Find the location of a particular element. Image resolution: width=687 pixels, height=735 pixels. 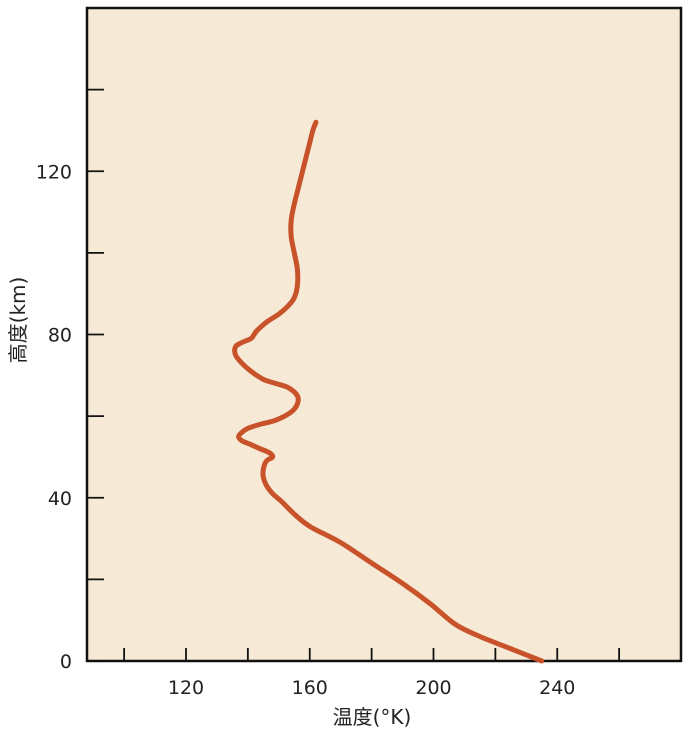

x-tick-label: 120 is located at coordinates (186, 688).